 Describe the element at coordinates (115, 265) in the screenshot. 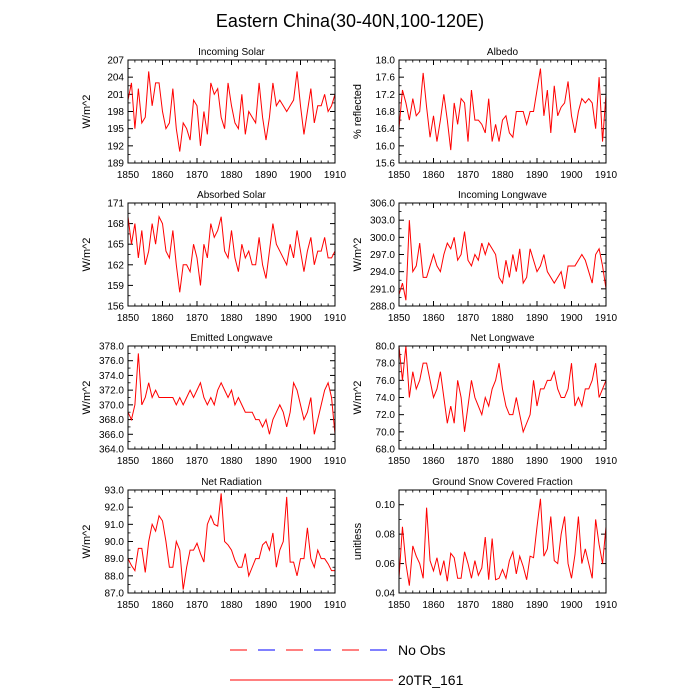

I see `y-tick-label: 162` at that location.